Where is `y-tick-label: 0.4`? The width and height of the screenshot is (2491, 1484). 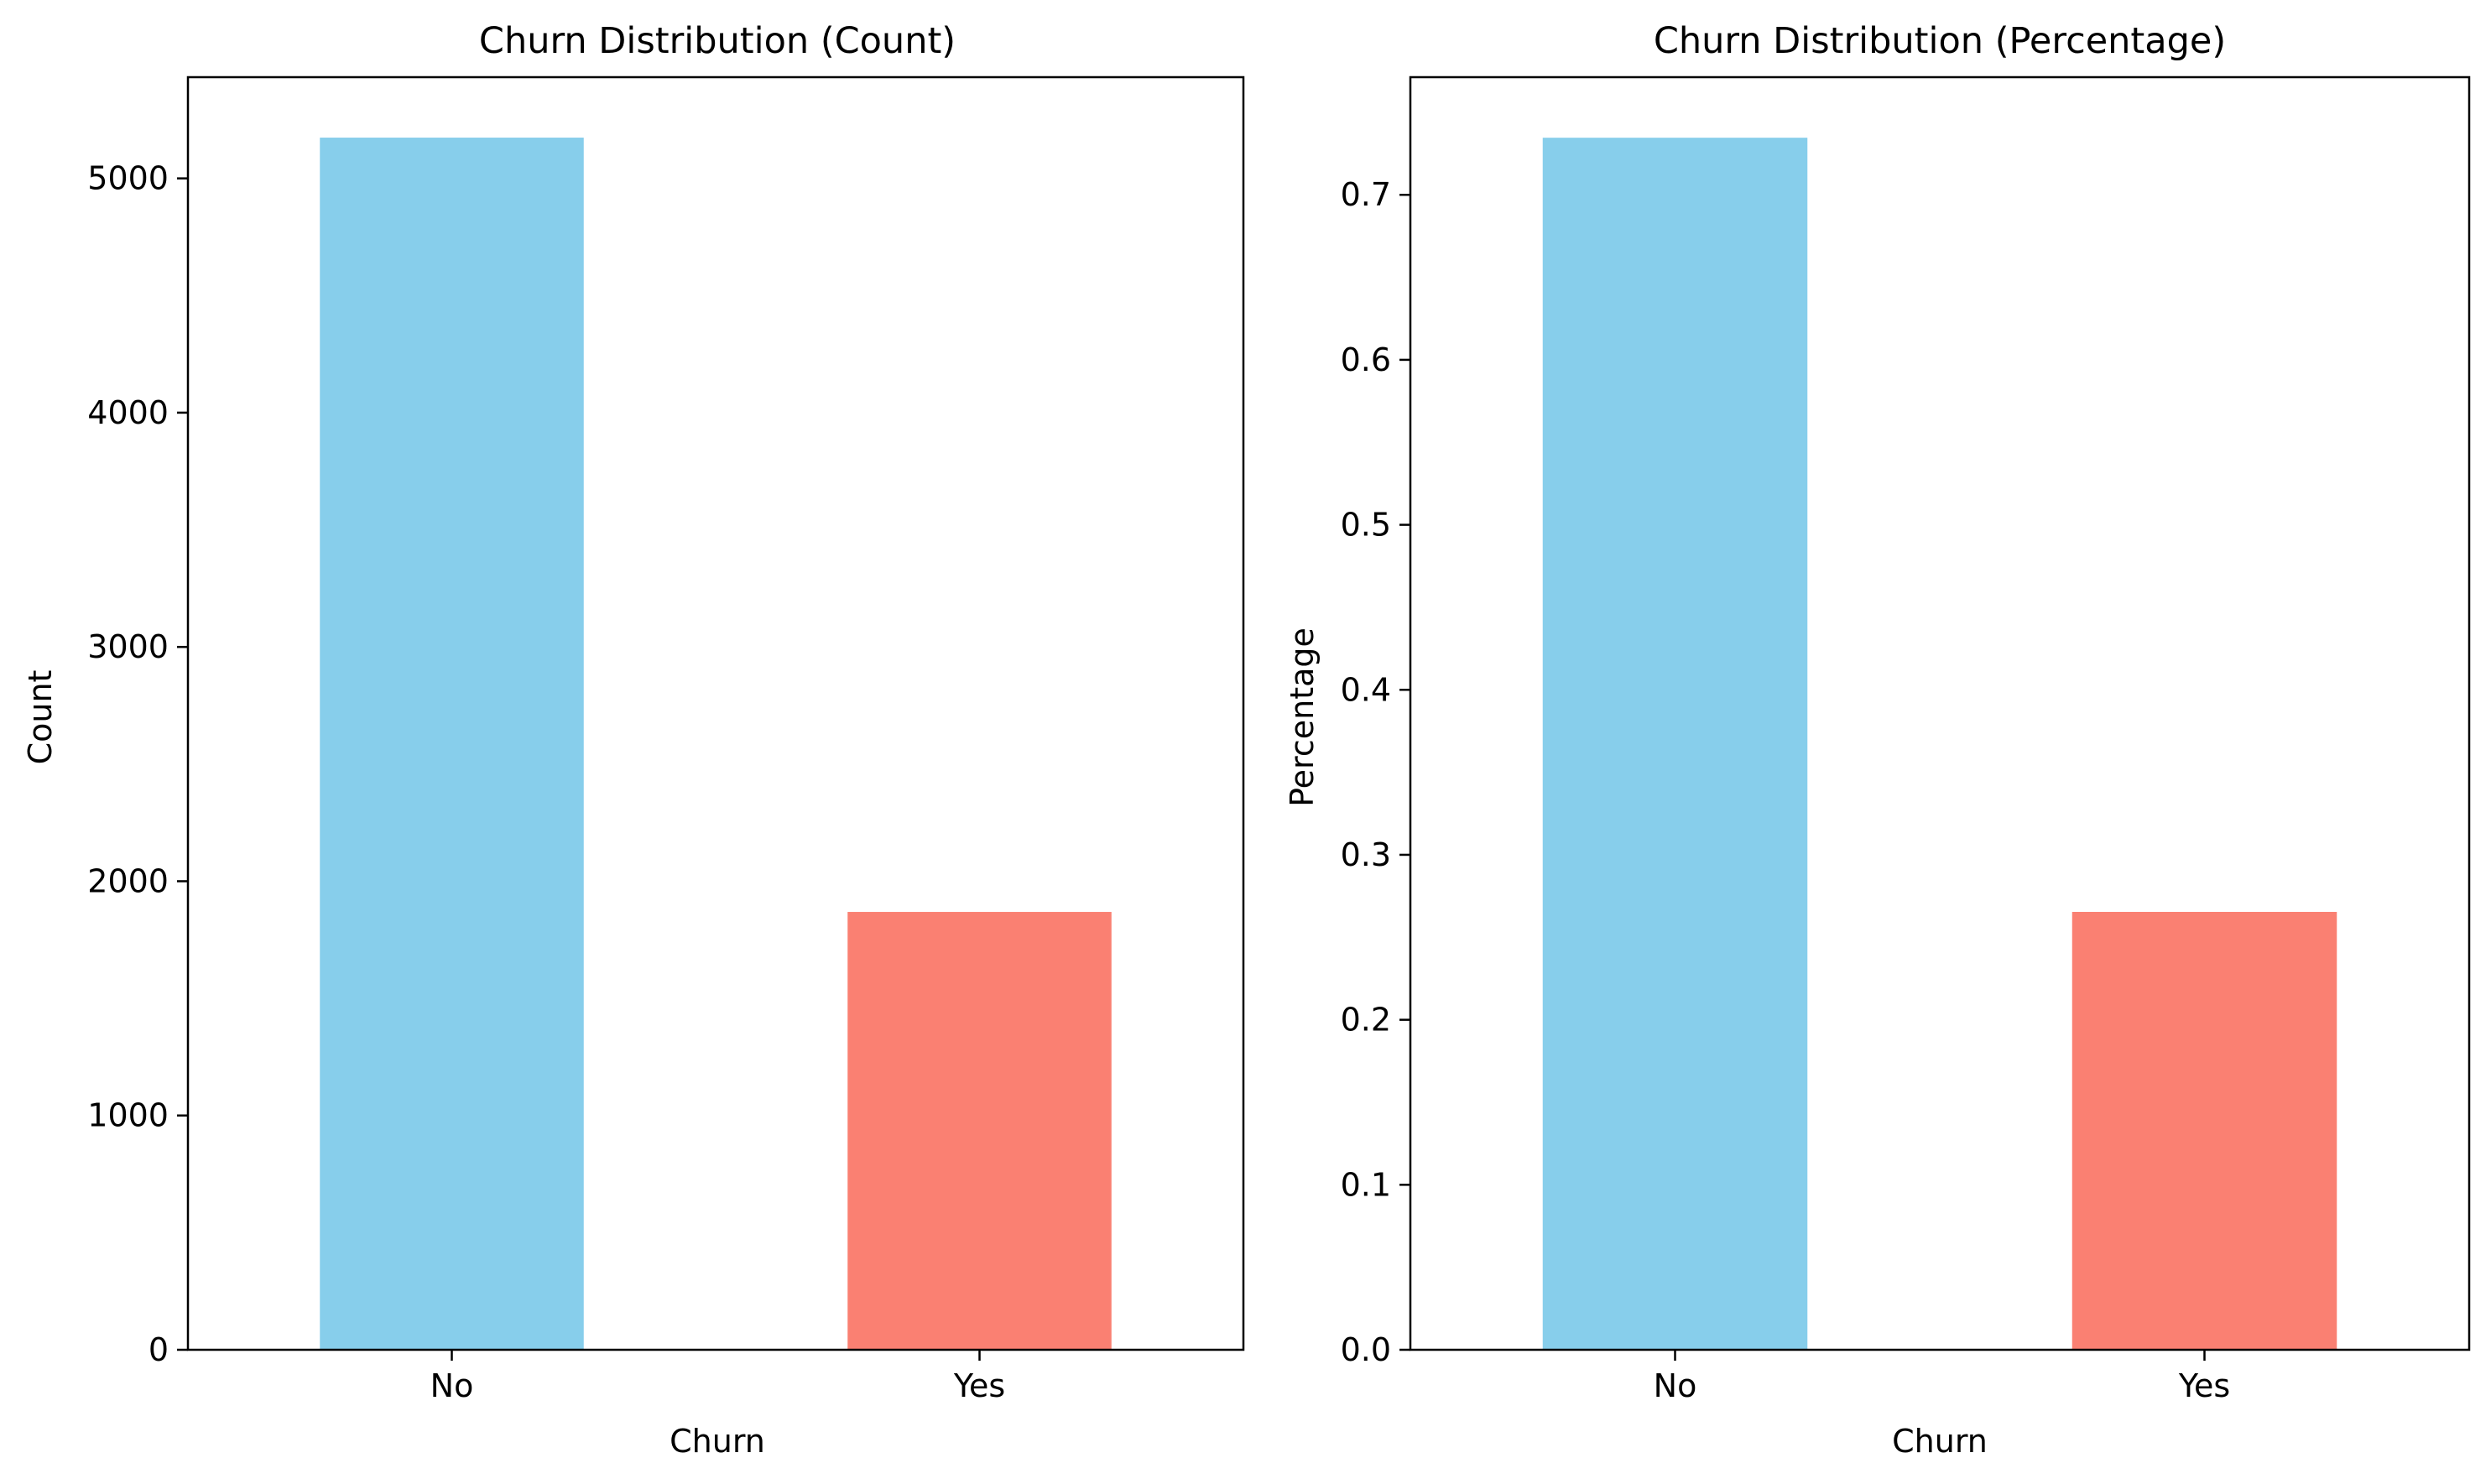 y-tick-label: 0.4 is located at coordinates (1366, 689).